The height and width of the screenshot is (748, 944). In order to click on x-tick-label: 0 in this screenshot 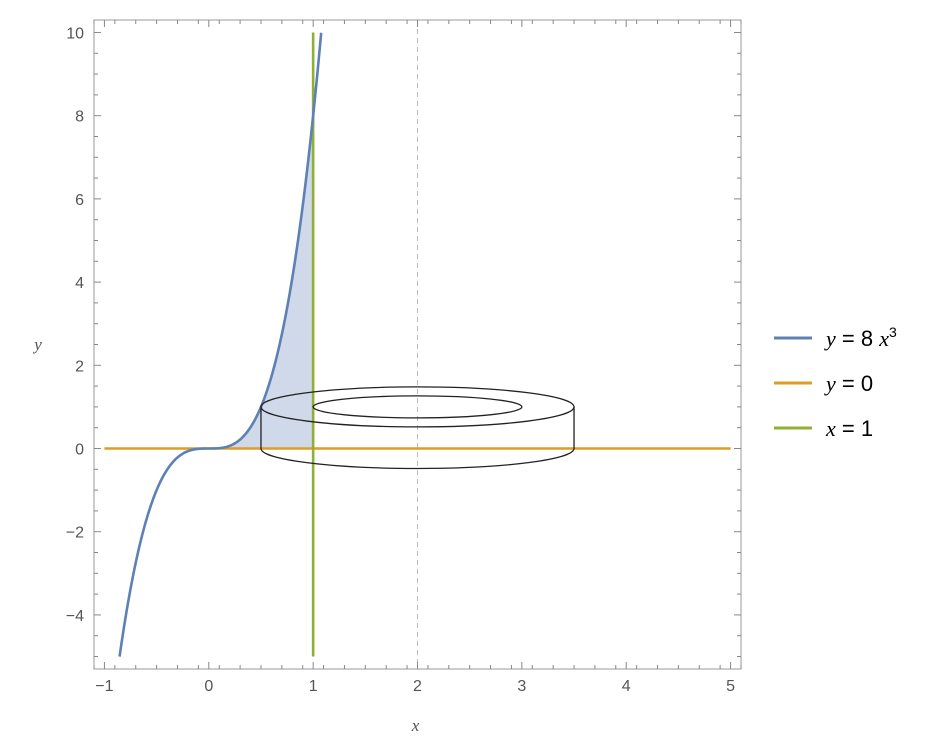, I will do `click(208, 686)`.